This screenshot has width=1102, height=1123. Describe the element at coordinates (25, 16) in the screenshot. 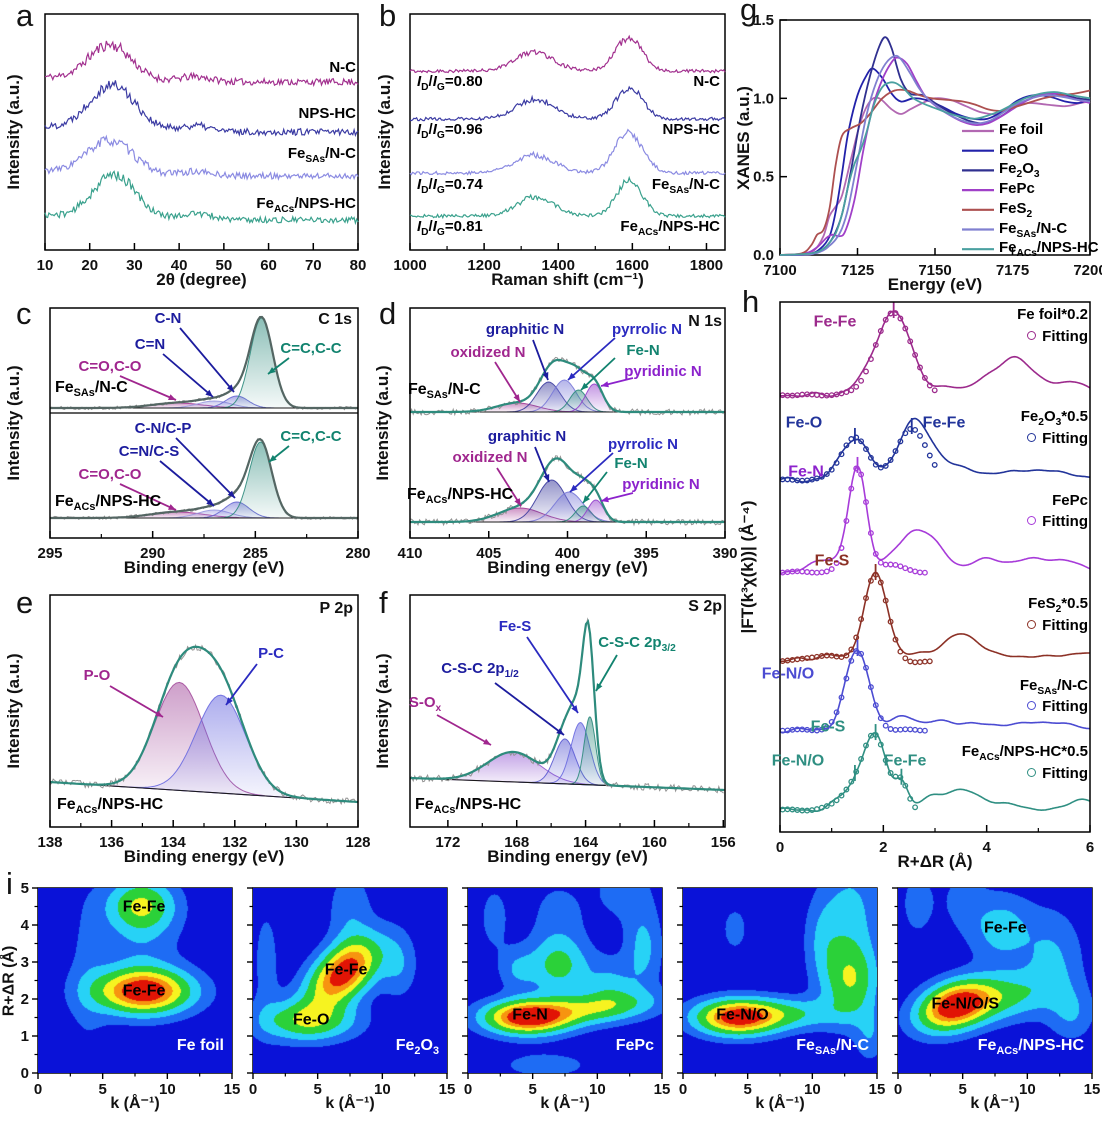

I see `panel-letter-a: a` at that location.